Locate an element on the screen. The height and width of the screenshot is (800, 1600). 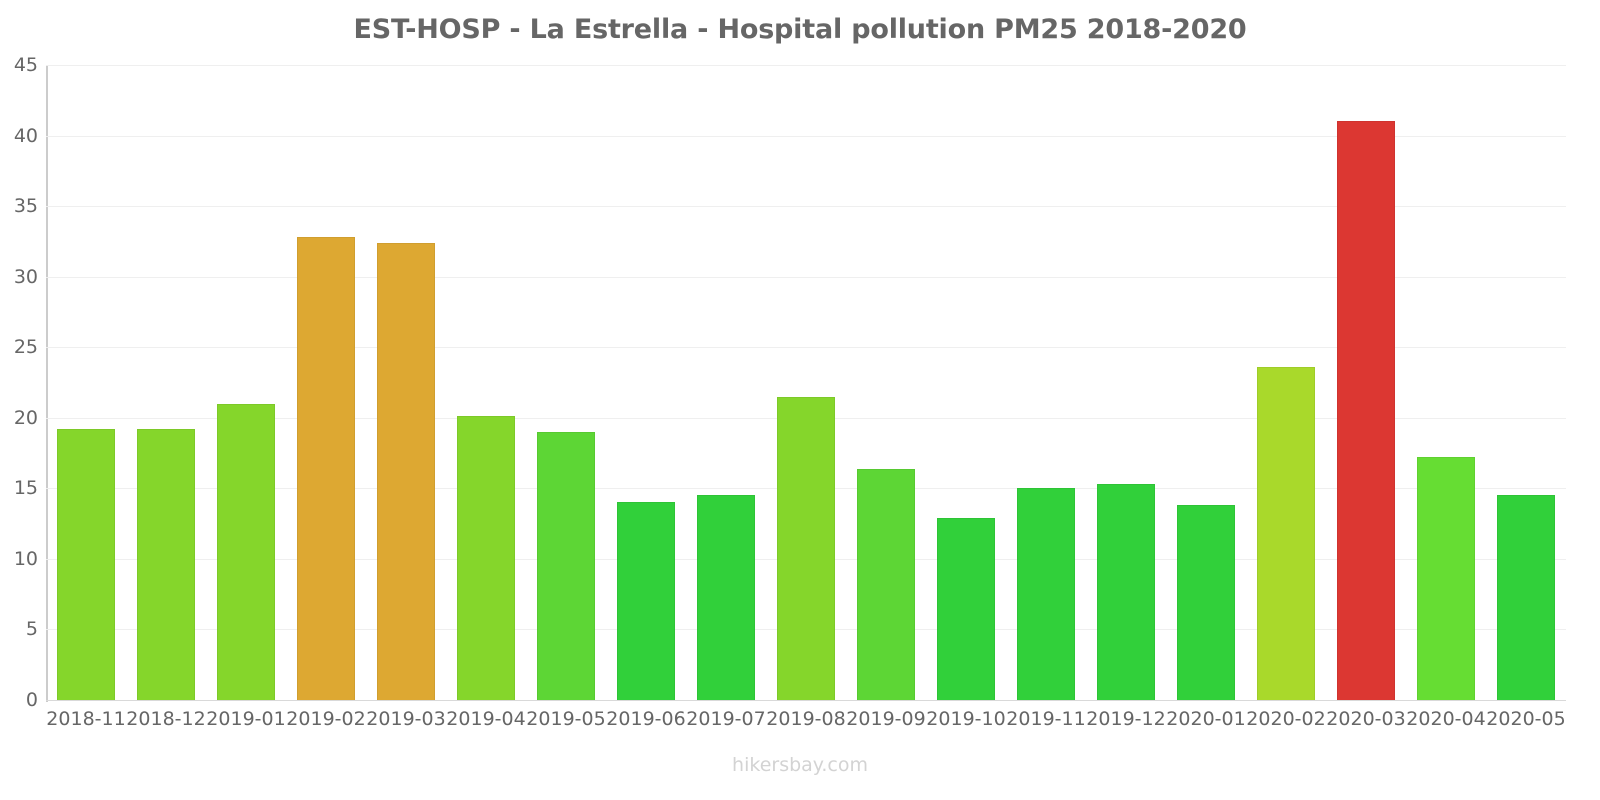
x-axis-tick-label: 2019-03 is located at coordinates (406, 719).